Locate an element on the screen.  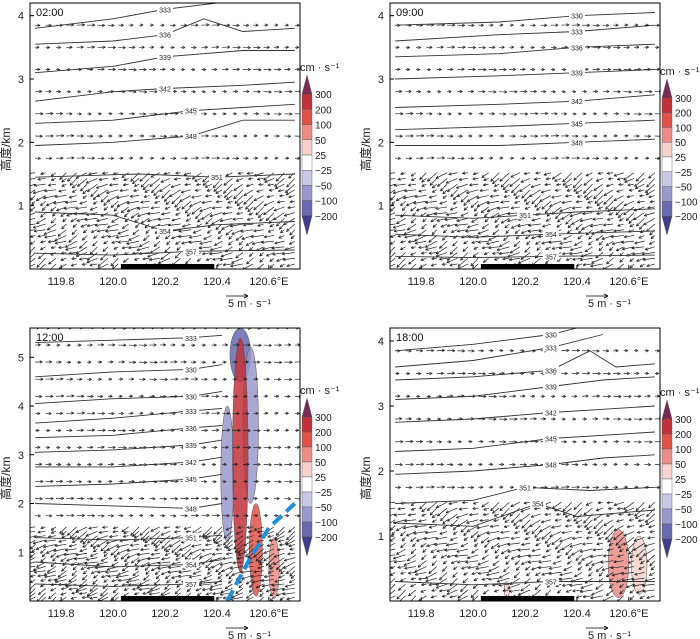
colorbar-swatch is located at coordinates (307, 84).